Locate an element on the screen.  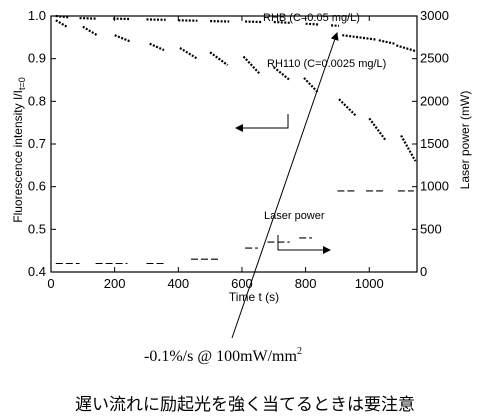
y-right-tick-label: 500 is located at coordinates (431, 228).